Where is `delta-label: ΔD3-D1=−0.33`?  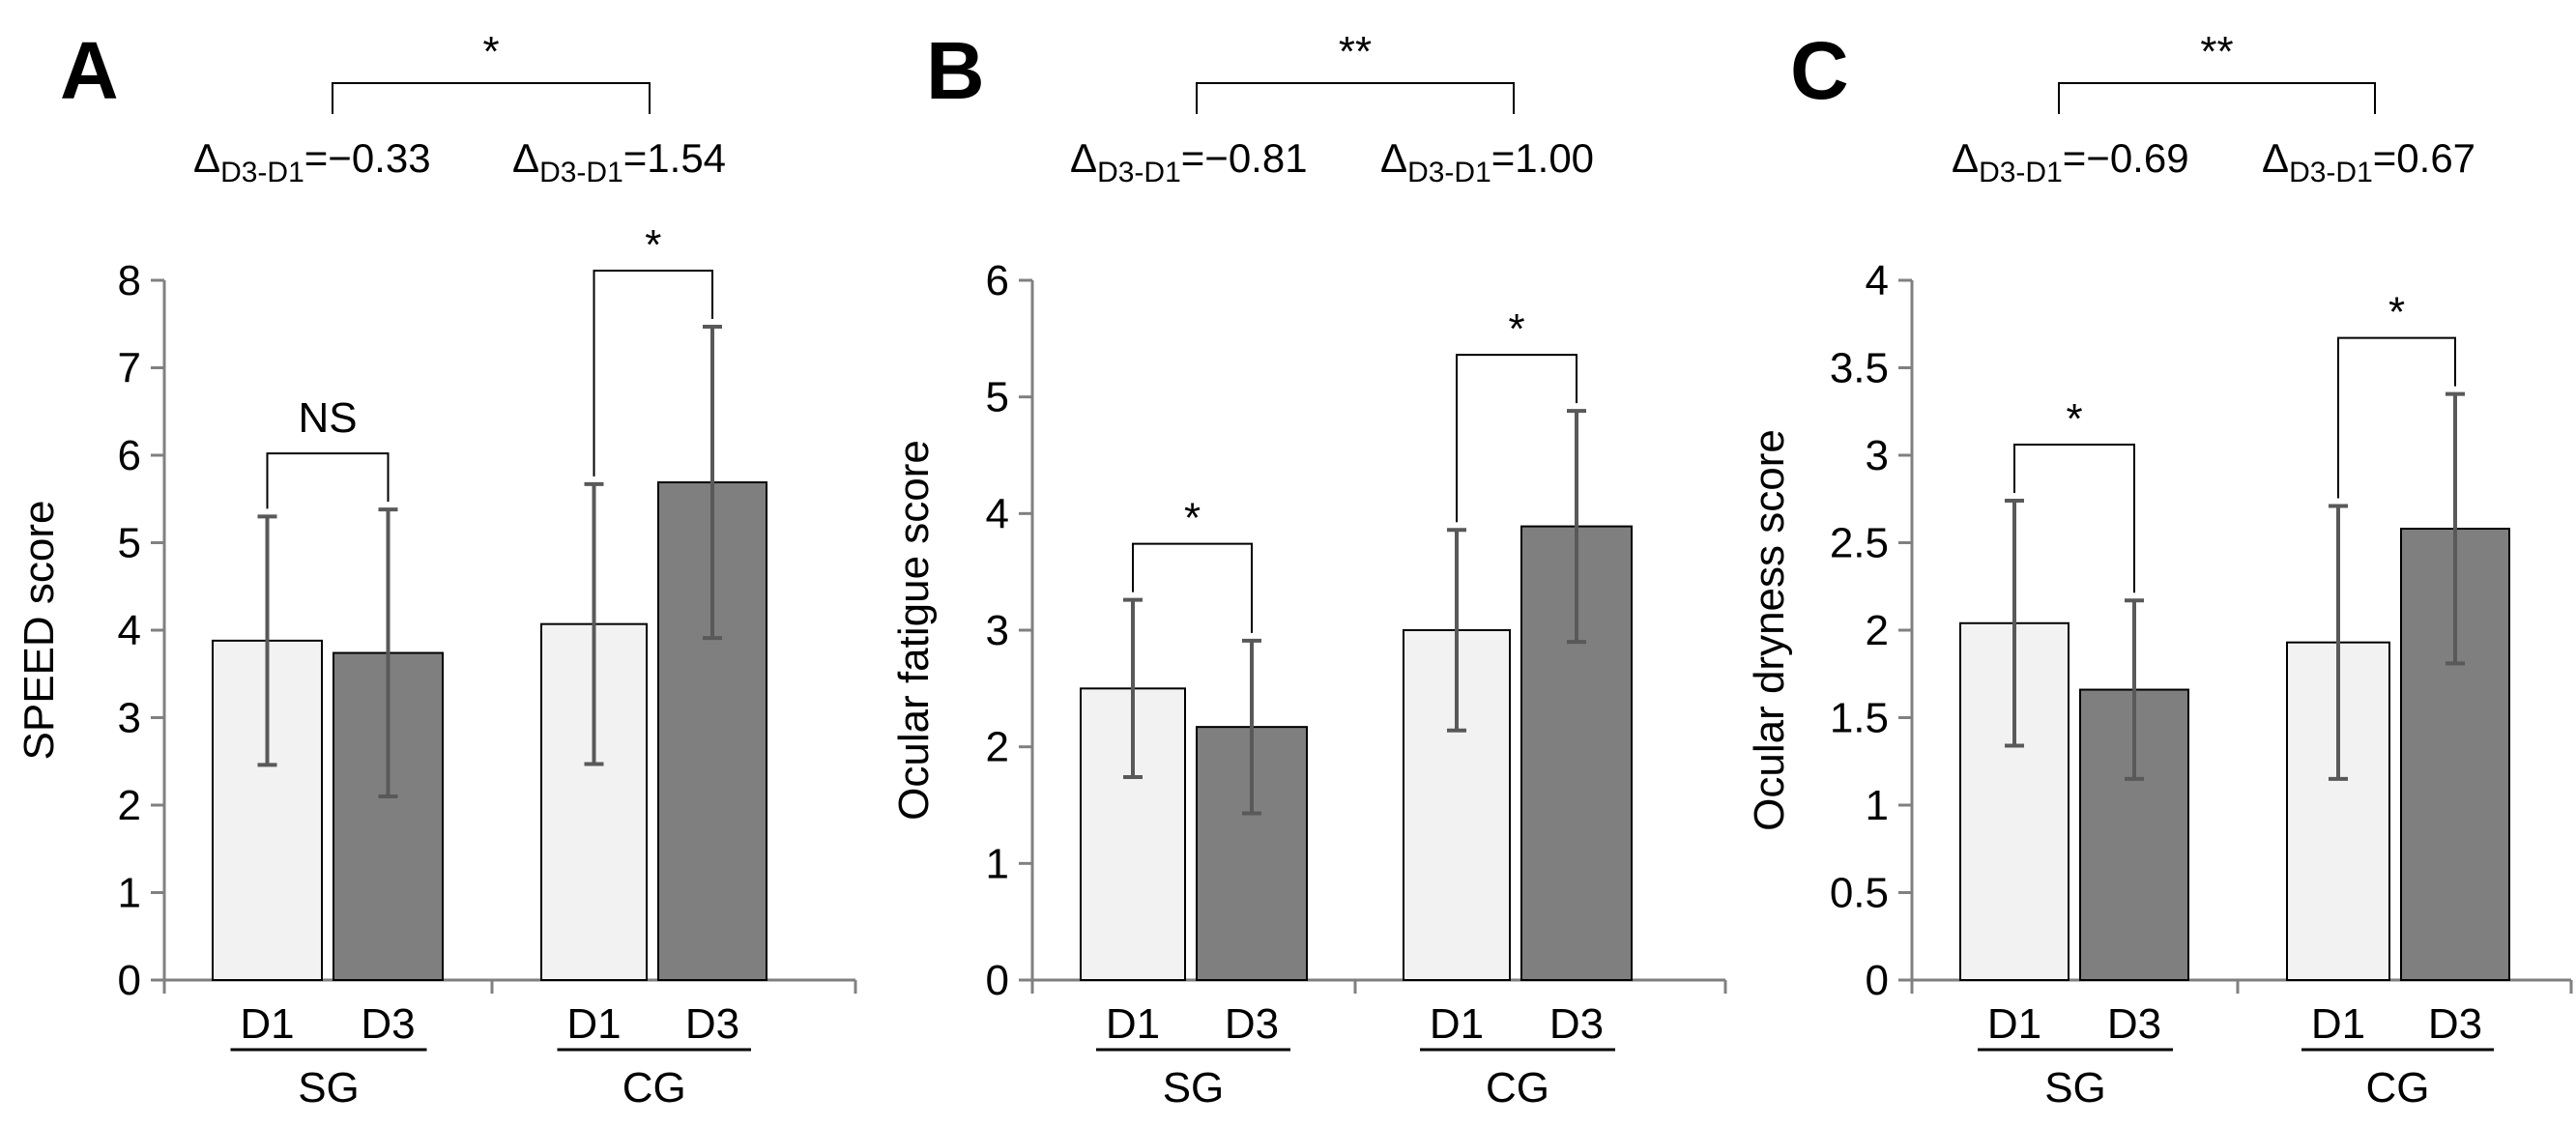
delta-label: ΔD3-D1=−0.33 is located at coordinates (312, 161).